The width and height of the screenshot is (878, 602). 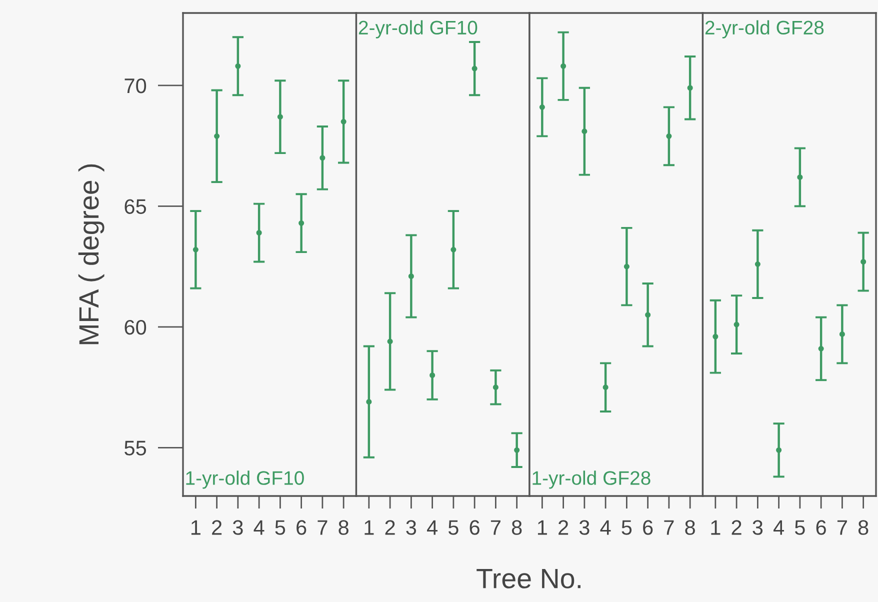 I want to click on y-tick-label: 65, so click(x=135, y=206).